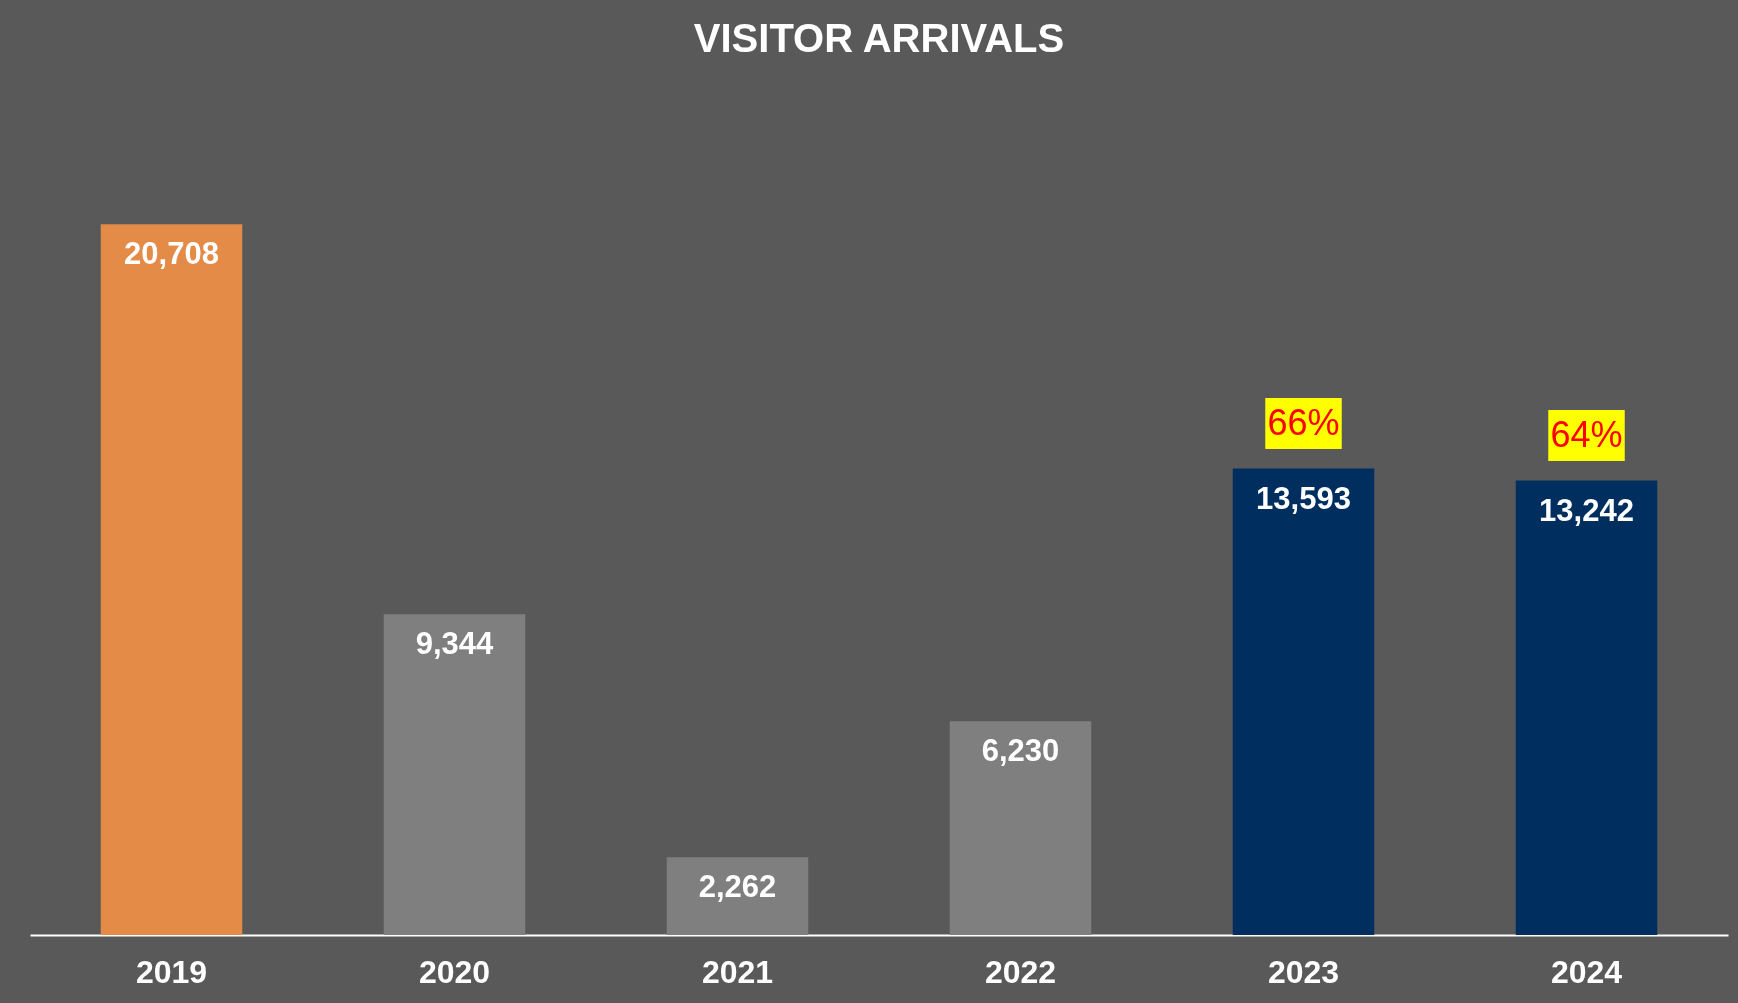 The image size is (1738, 1003). I want to click on x-tick-label: 2019, so click(171, 971).